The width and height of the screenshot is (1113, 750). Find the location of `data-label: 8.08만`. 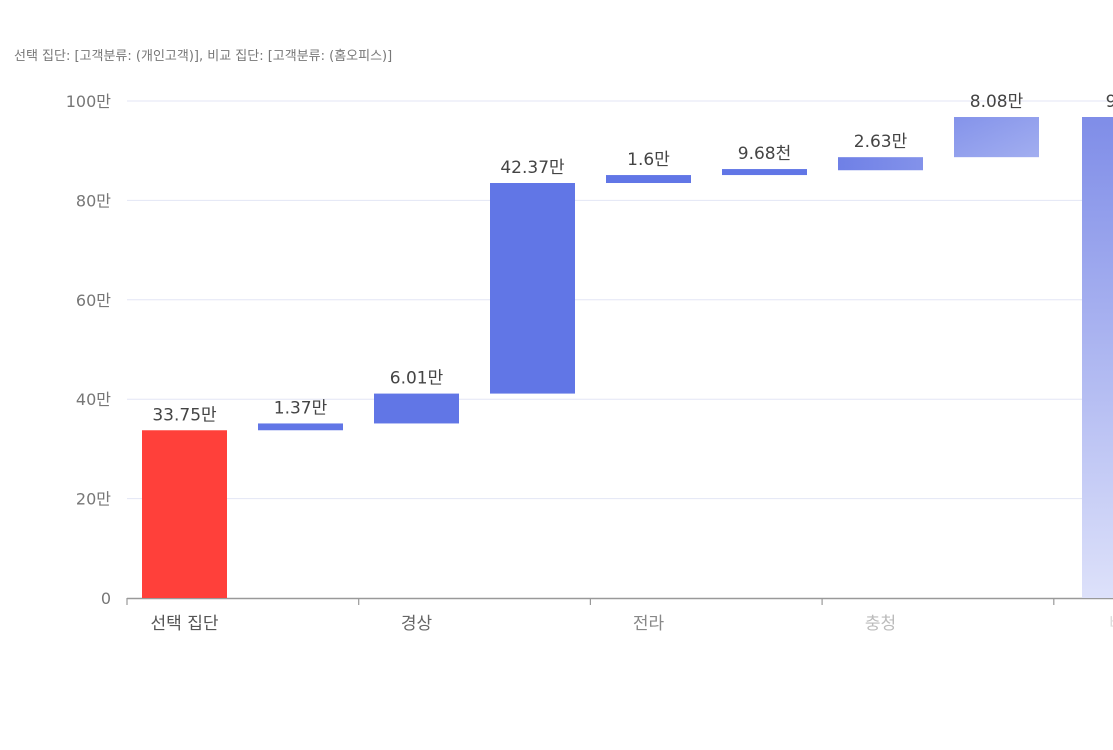

data-label: 8.08만 is located at coordinates (997, 102).